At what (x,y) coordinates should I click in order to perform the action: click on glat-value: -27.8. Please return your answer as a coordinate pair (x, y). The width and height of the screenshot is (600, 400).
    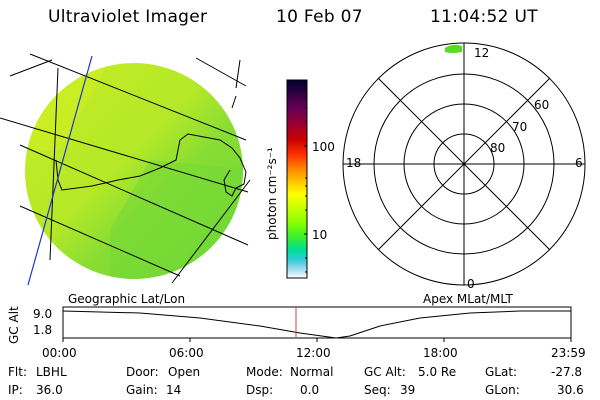
    Looking at the image, I should click on (567, 372).